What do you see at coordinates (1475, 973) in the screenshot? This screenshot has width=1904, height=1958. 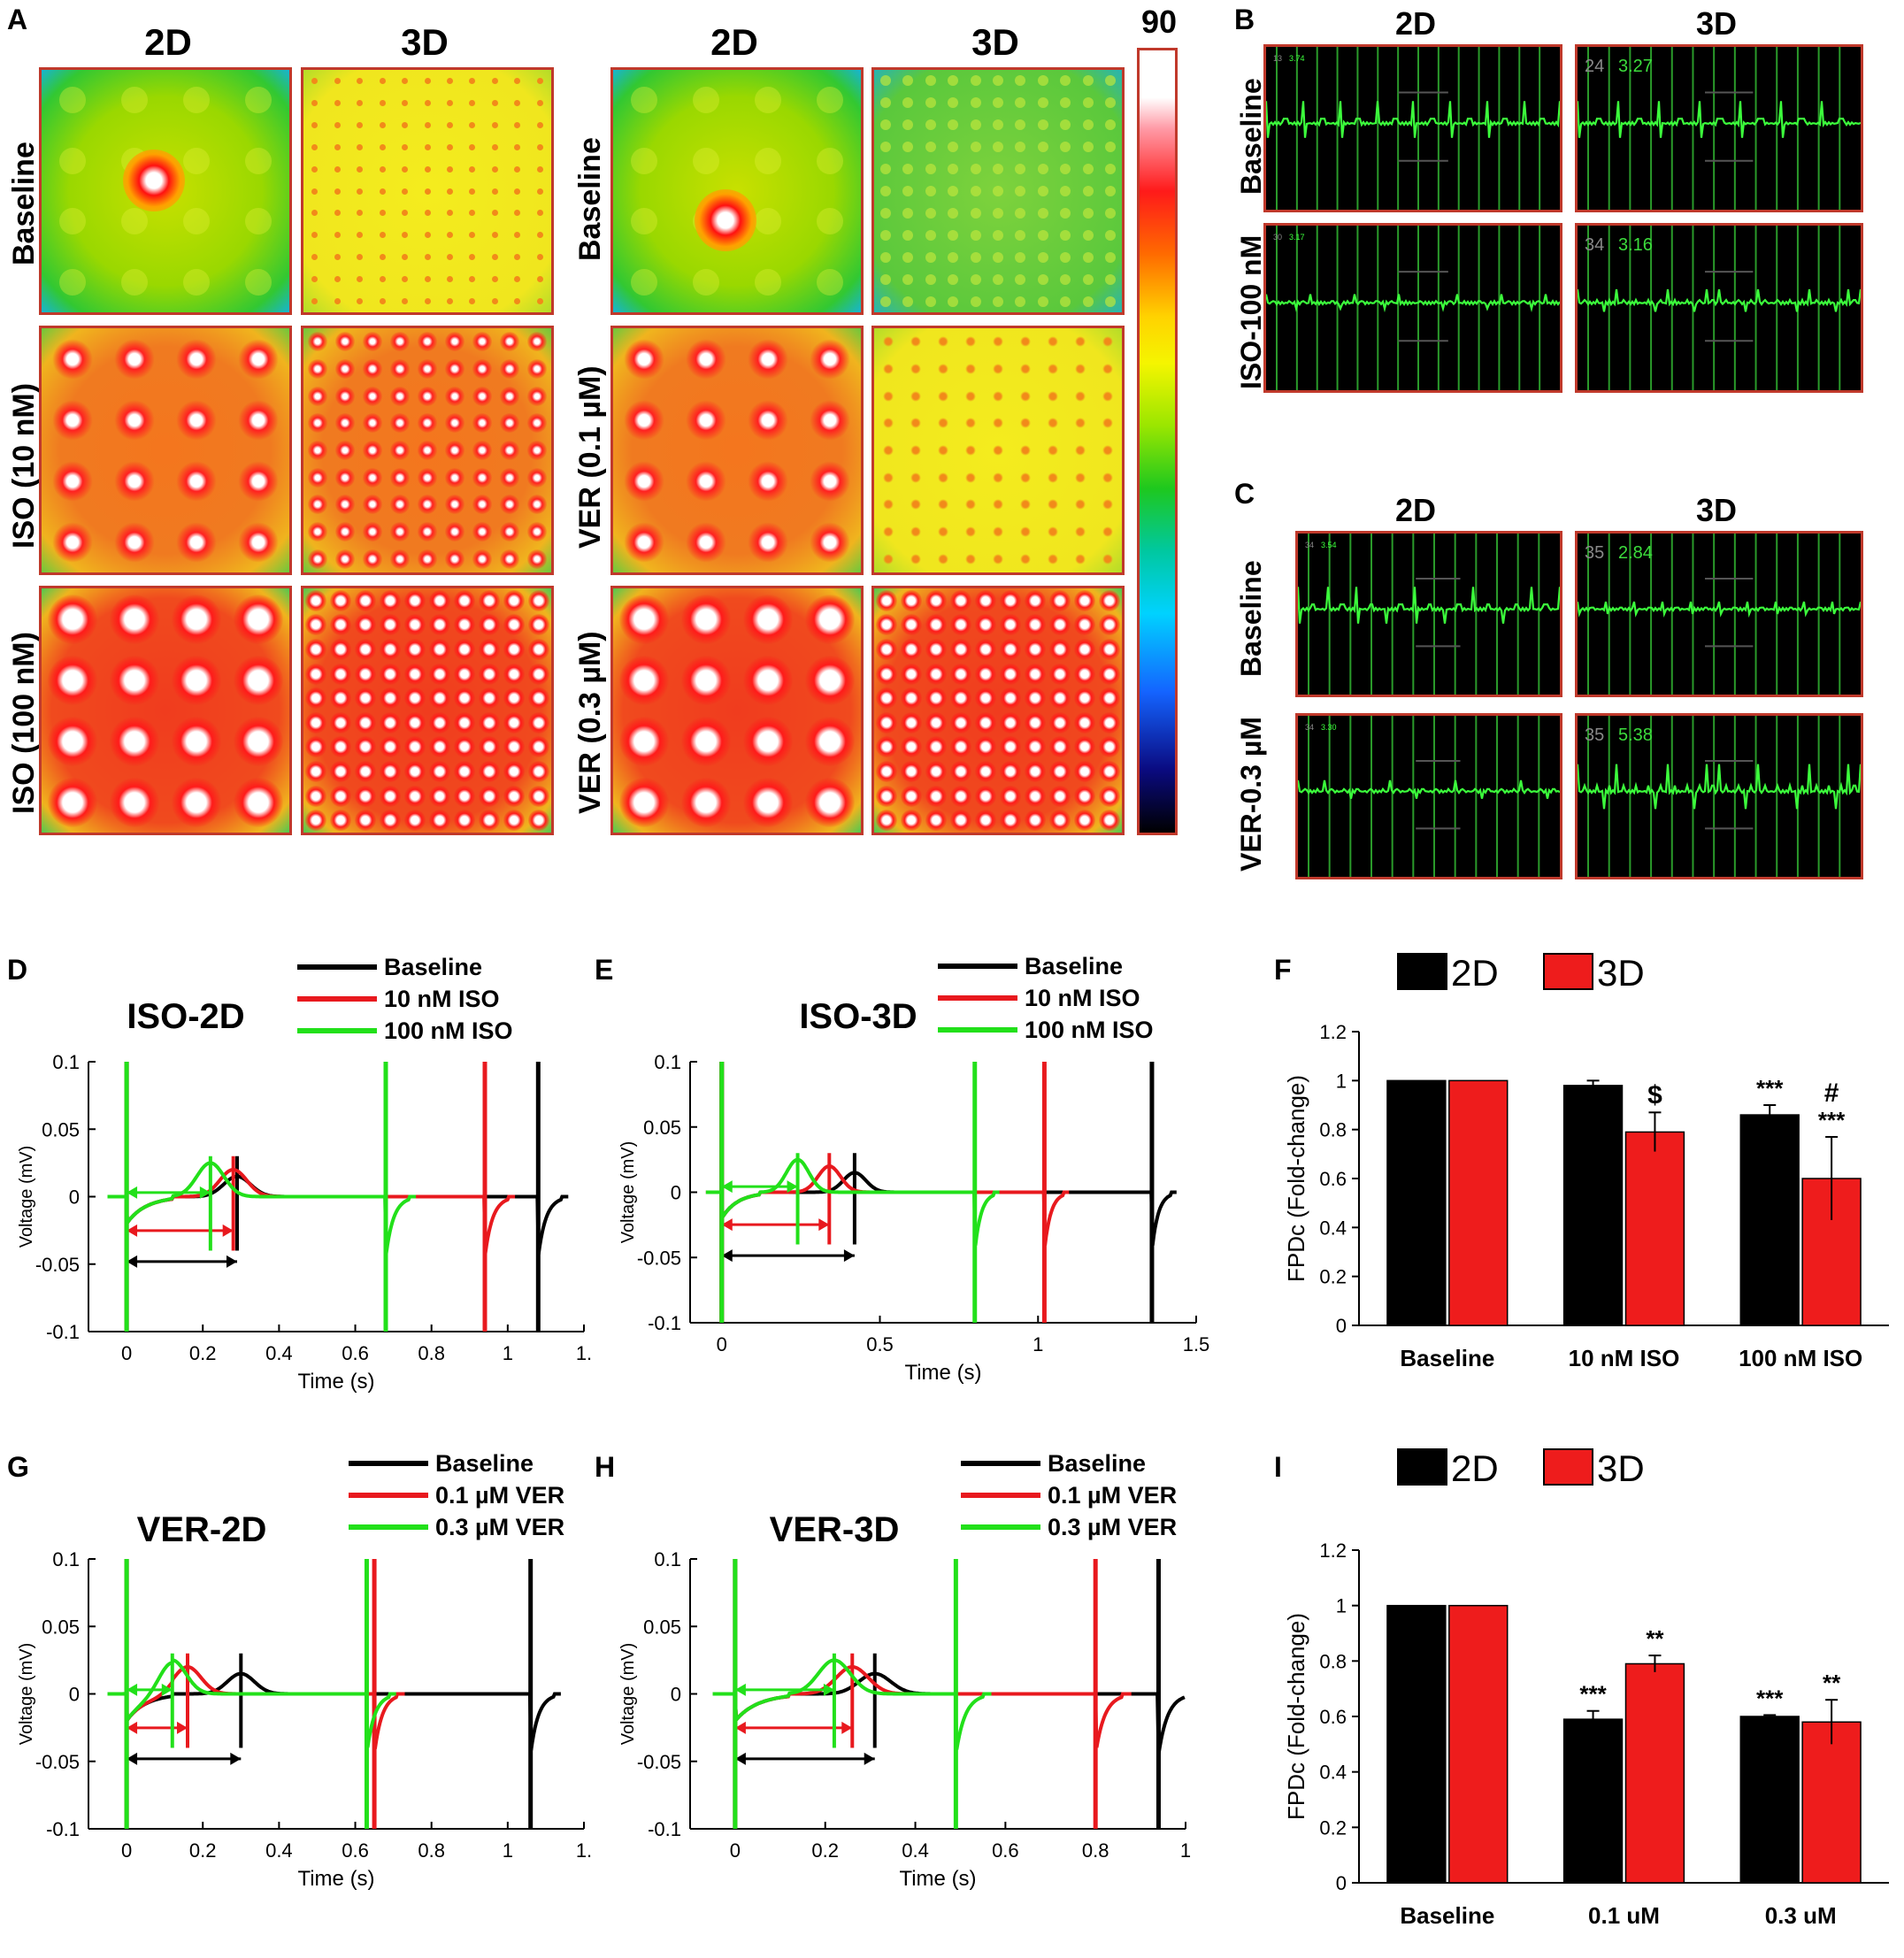 I see `legend-label: 2D` at bounding box center [1475, 973].